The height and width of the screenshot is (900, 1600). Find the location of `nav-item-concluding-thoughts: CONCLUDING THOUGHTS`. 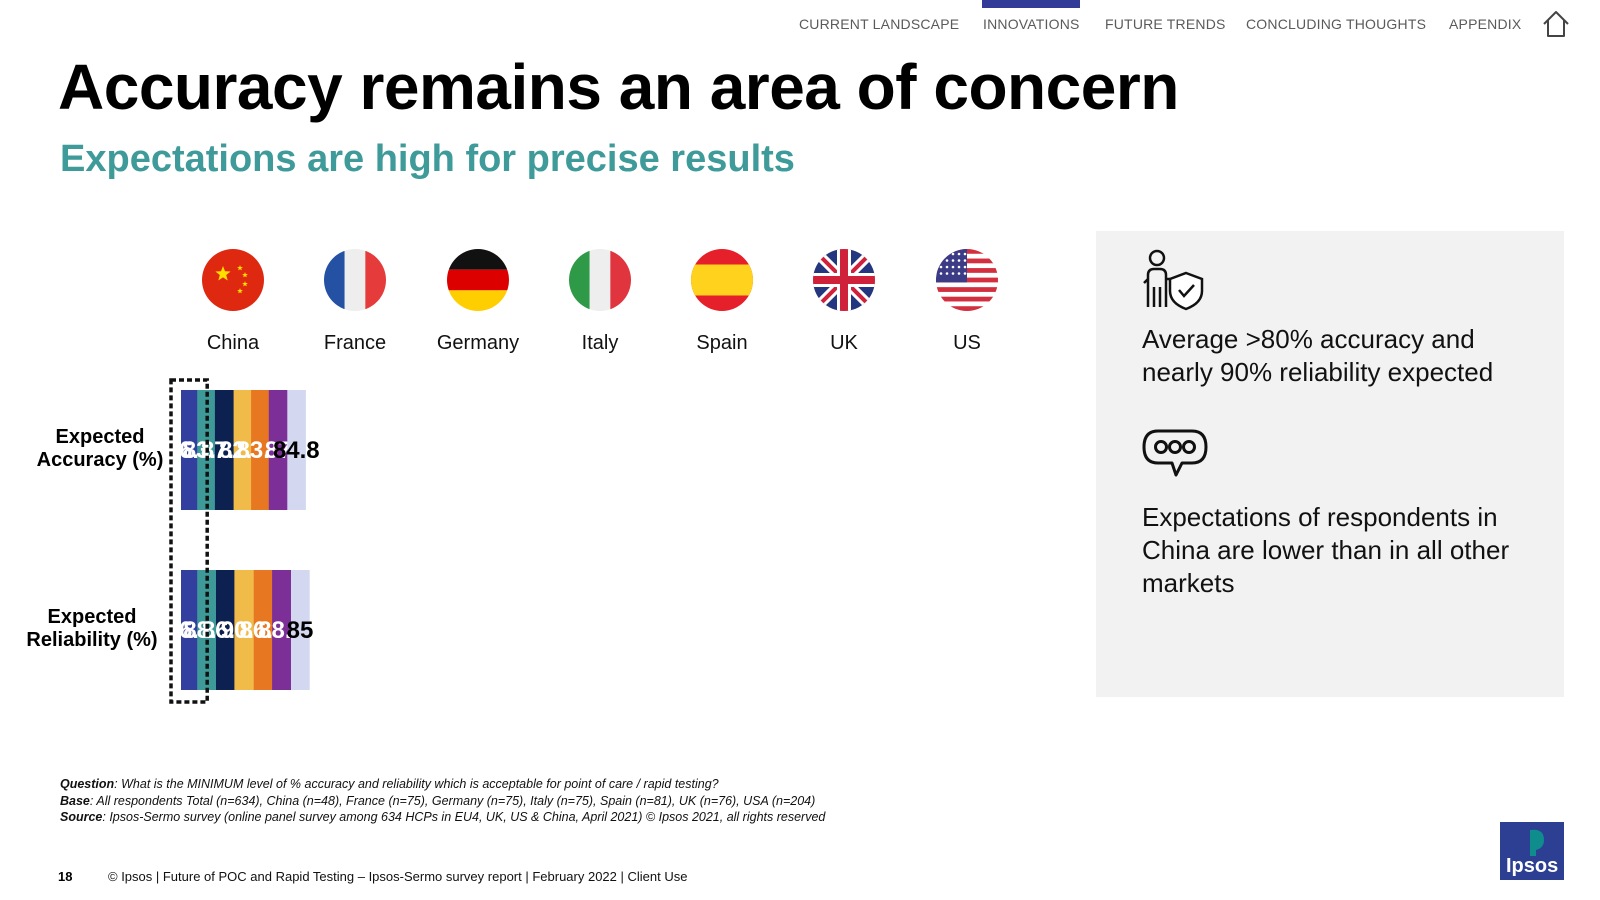

nav-item-concluding-thoughts: CONCLUDING THOUGHTS is located at coordinates (1336, 24).